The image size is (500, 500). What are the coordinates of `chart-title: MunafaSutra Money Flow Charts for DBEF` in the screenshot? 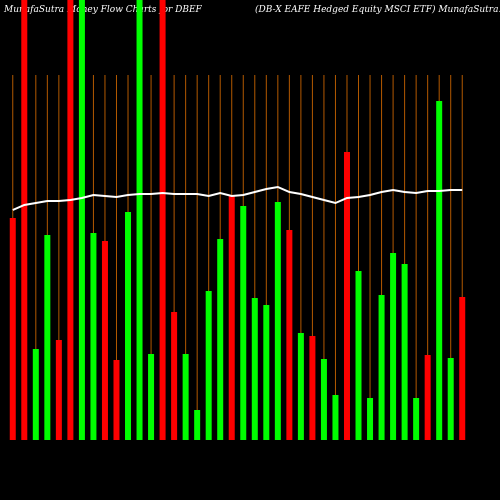 It's located at (103, 10).